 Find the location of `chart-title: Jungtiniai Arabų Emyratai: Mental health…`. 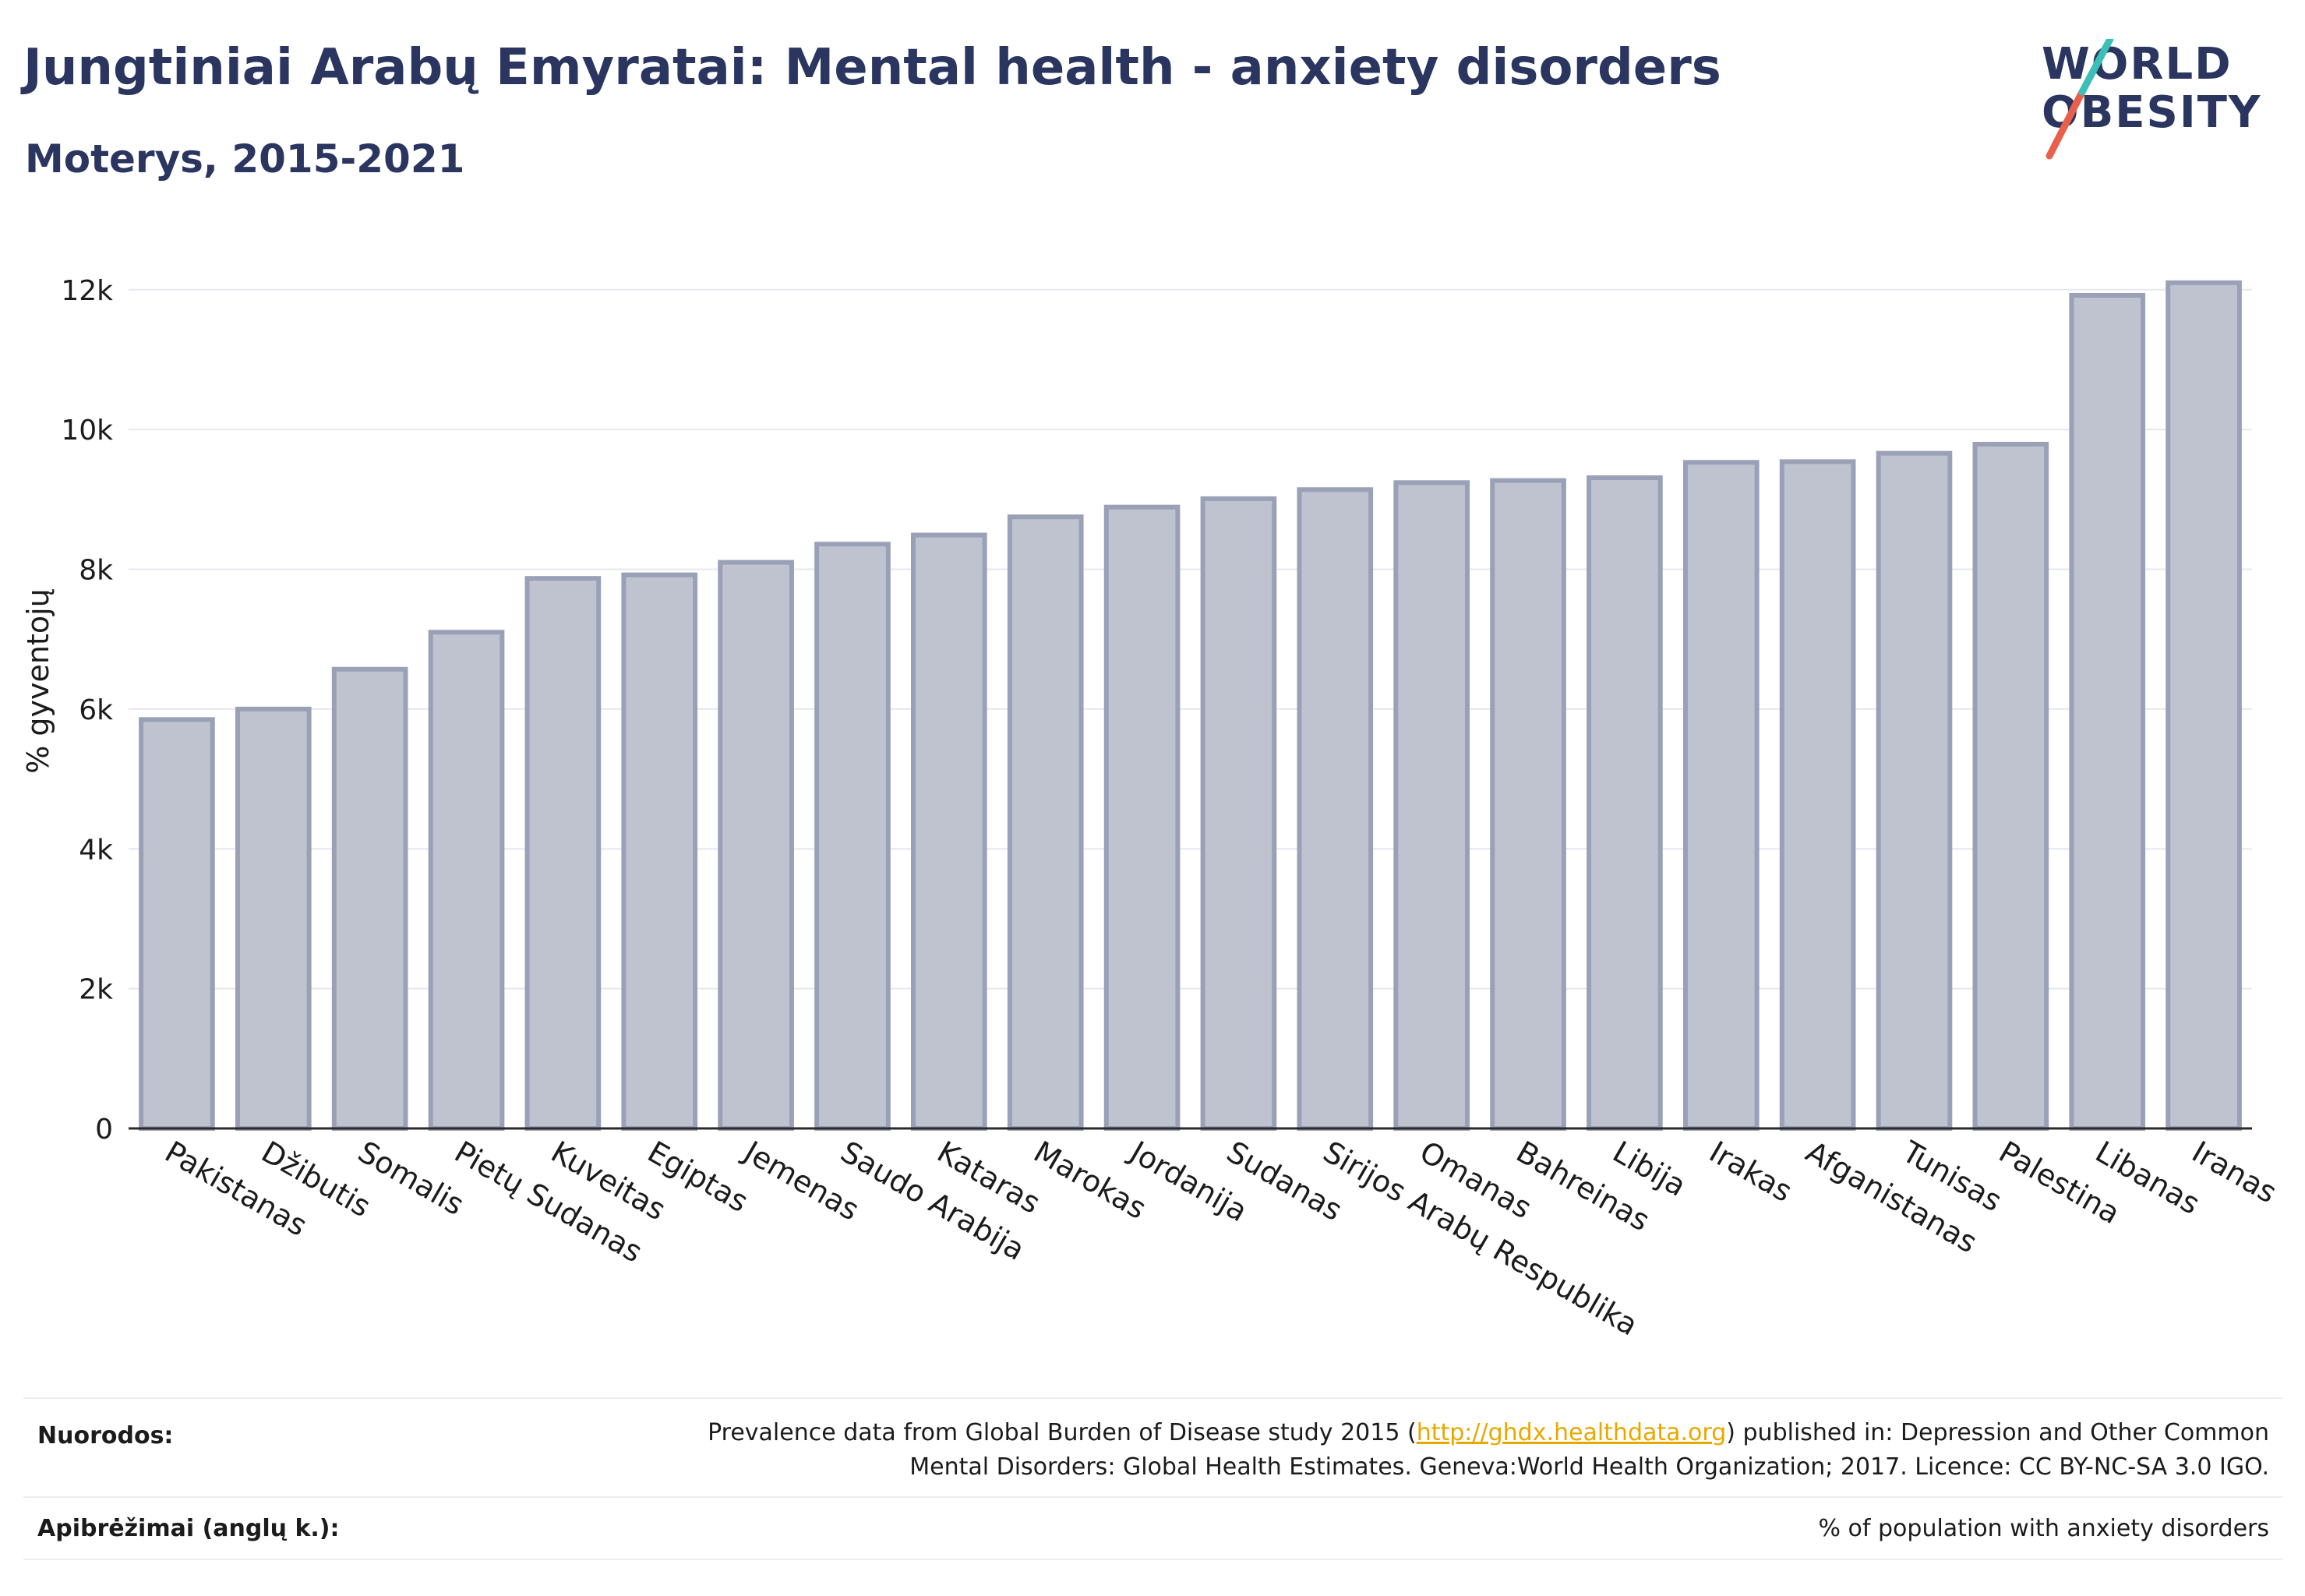

chart-title: Jungtiniai Arabų Emyratai: Mental health… is located at coordinates (872, 68).